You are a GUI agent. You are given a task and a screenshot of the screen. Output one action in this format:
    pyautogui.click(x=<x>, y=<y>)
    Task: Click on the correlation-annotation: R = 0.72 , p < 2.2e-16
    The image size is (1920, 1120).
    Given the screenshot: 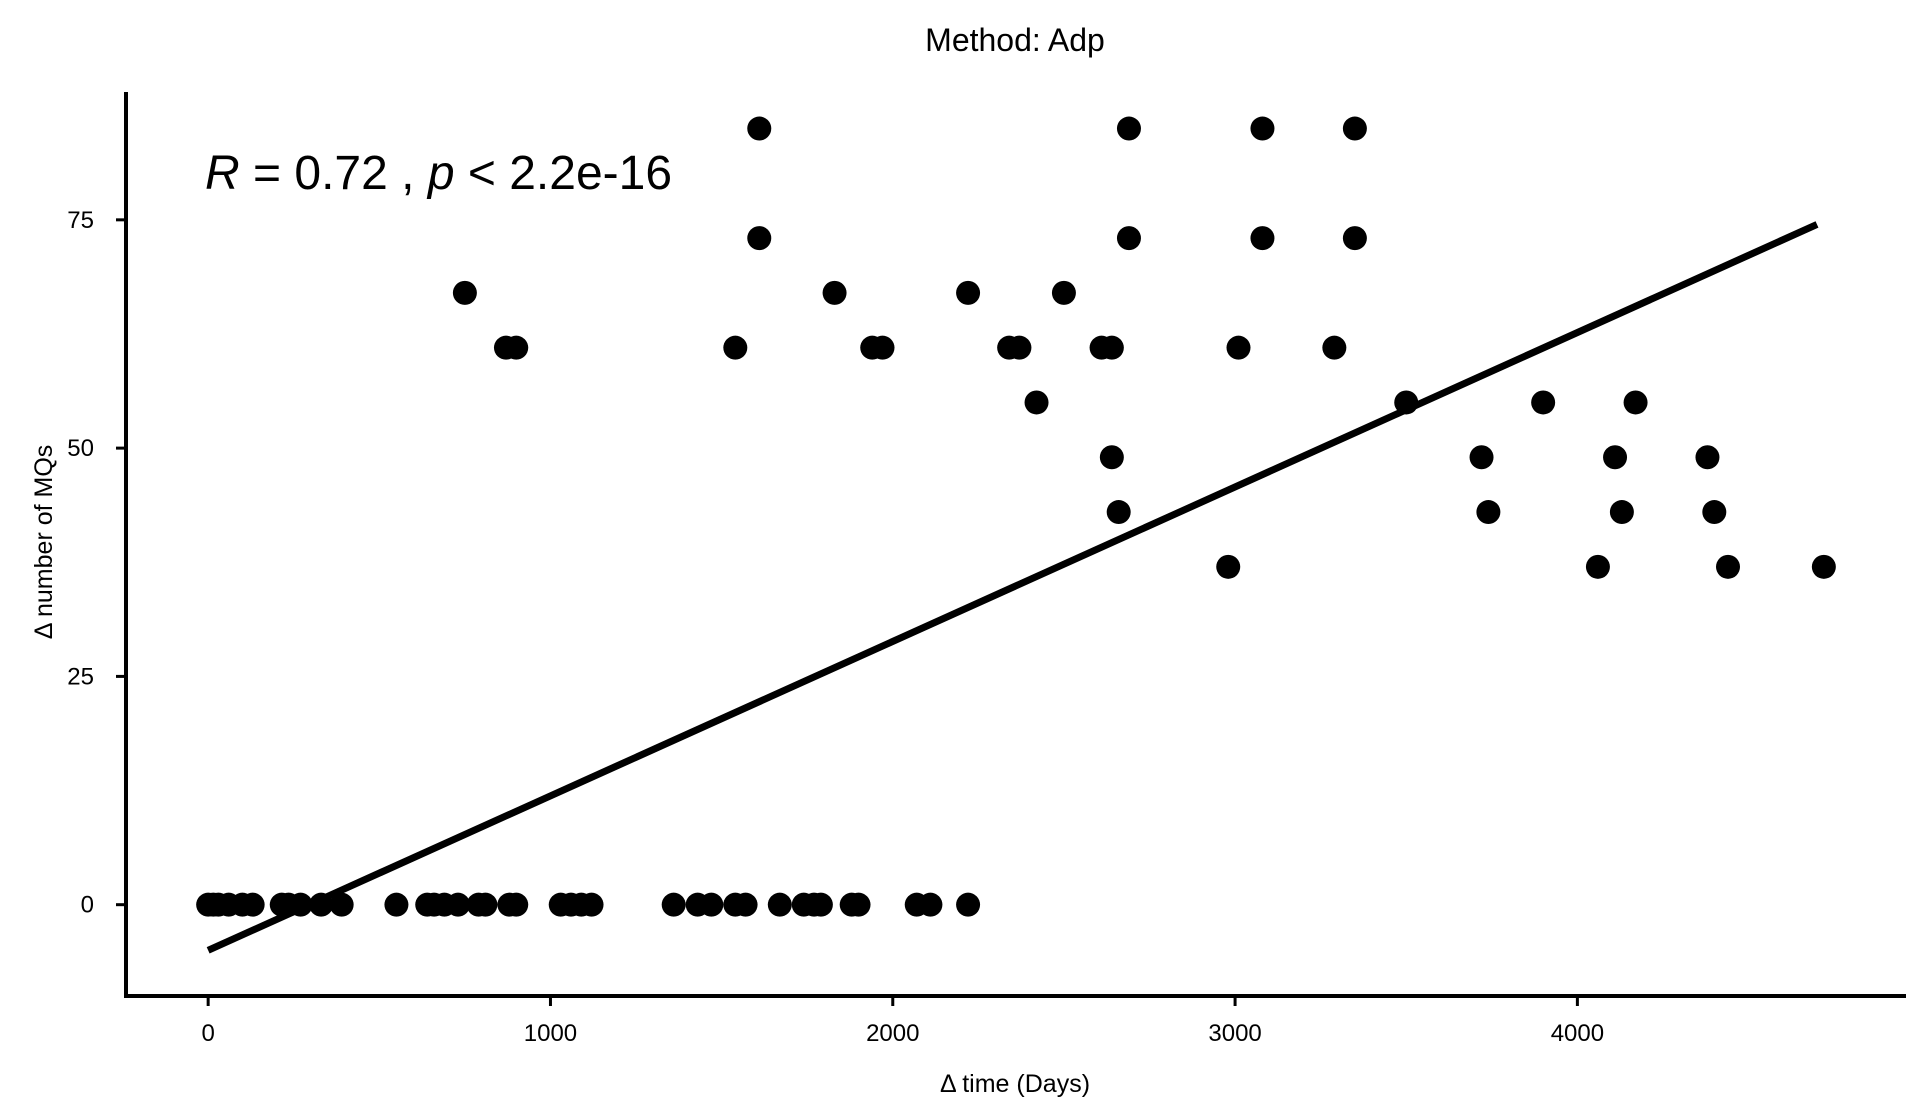 What is the action you would take?
    pyautogui.click(x=438, y=173)
    